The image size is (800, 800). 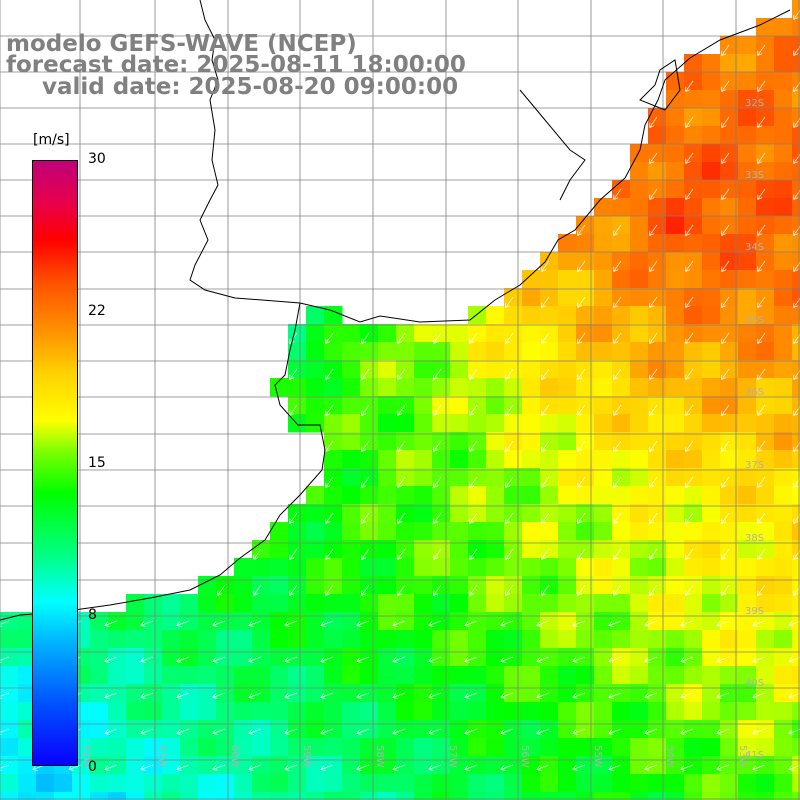 What do you see at coordinates (754, 175) in the screenshot?
I see `lat-label: 33S` at bounding box center [754, 175].